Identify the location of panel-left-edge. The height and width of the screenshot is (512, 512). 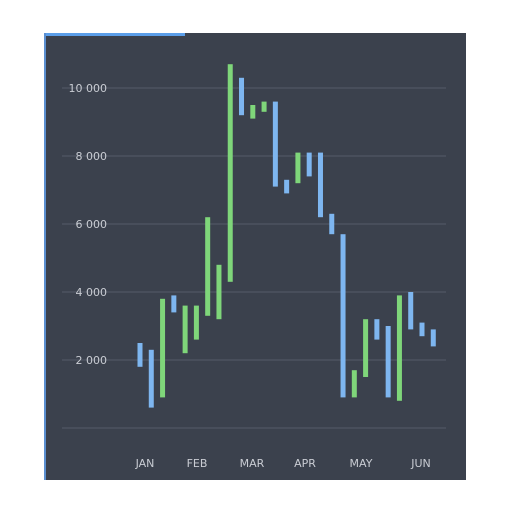
(45, 256).